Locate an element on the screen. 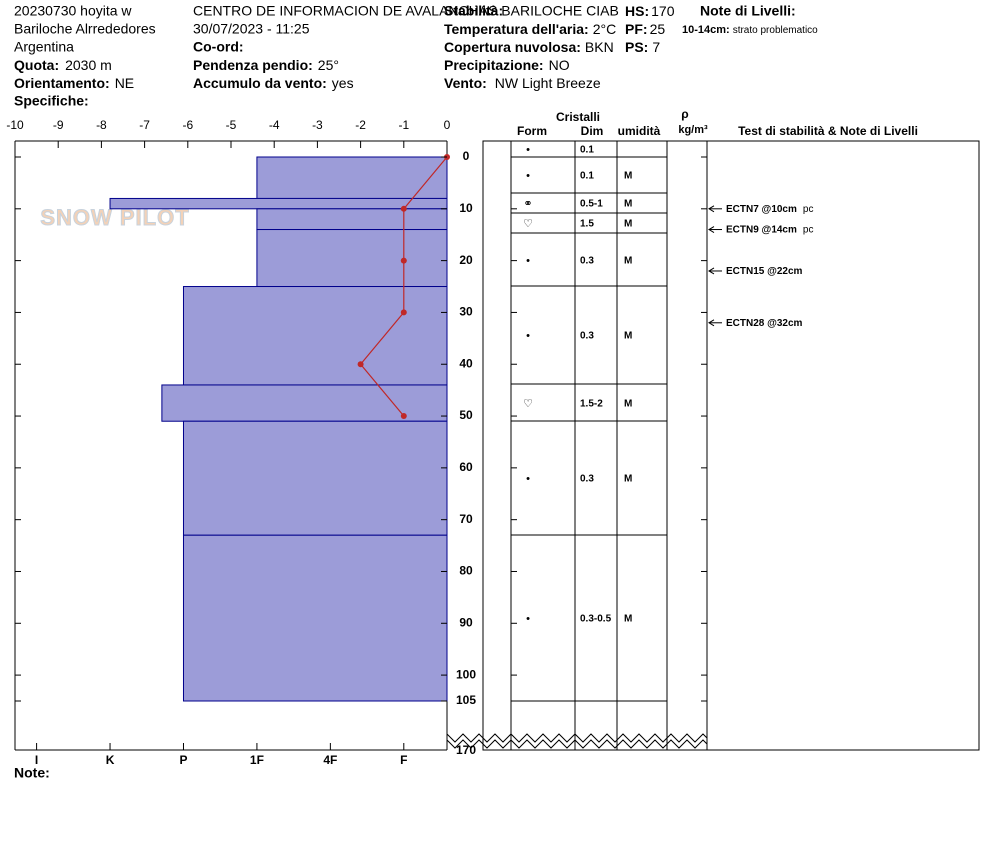  column-header: Dim is located at coordinates (592, 131).